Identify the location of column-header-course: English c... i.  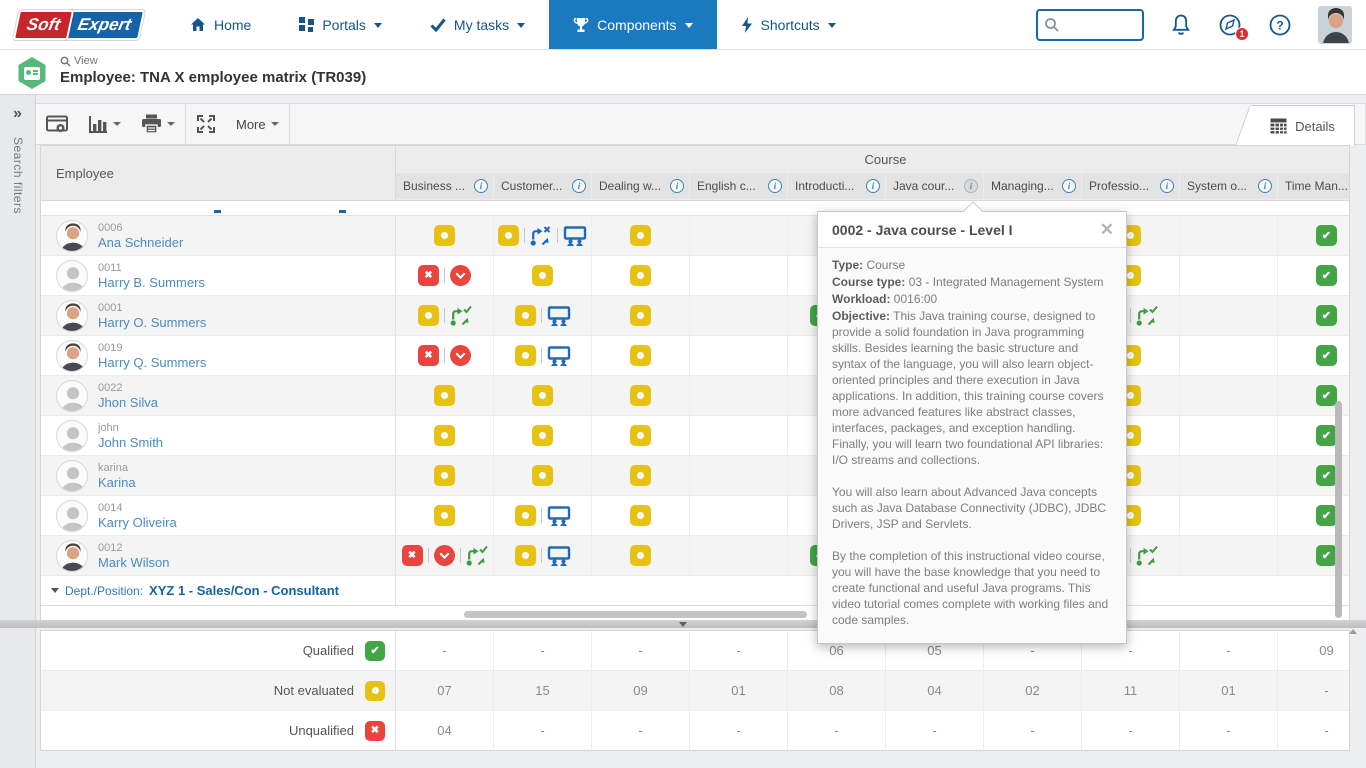
(738, 186).